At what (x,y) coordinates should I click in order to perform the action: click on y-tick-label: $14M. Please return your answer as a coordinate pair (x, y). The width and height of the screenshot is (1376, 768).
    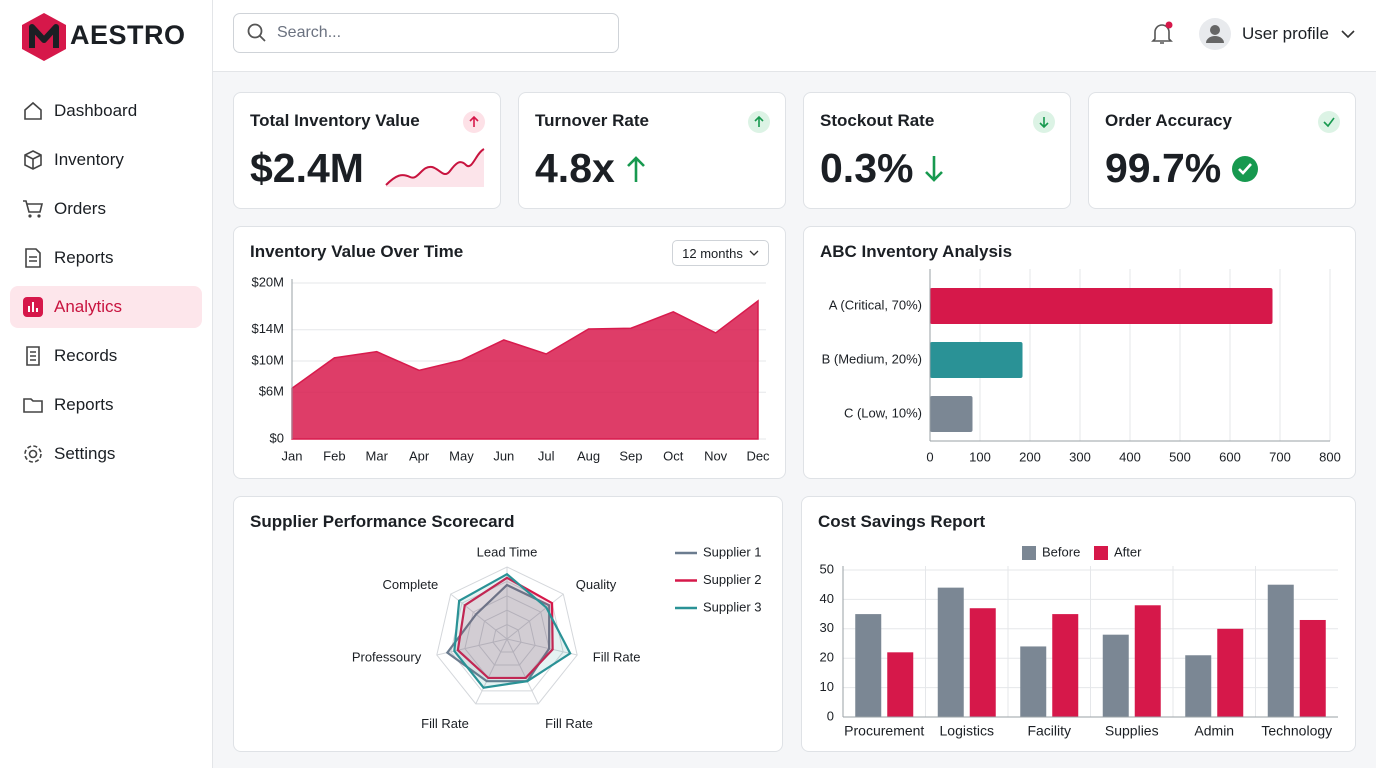
    Looking at the image, I should click on (267, 328).